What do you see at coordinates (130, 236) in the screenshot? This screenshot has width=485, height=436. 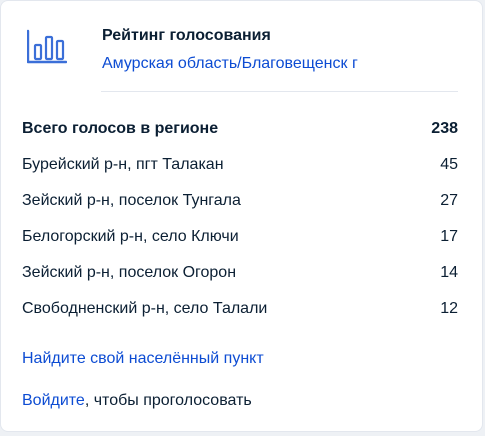 I see `locality-name: Белогорский р-н, село Ключи` at bounding box center [130, 236].